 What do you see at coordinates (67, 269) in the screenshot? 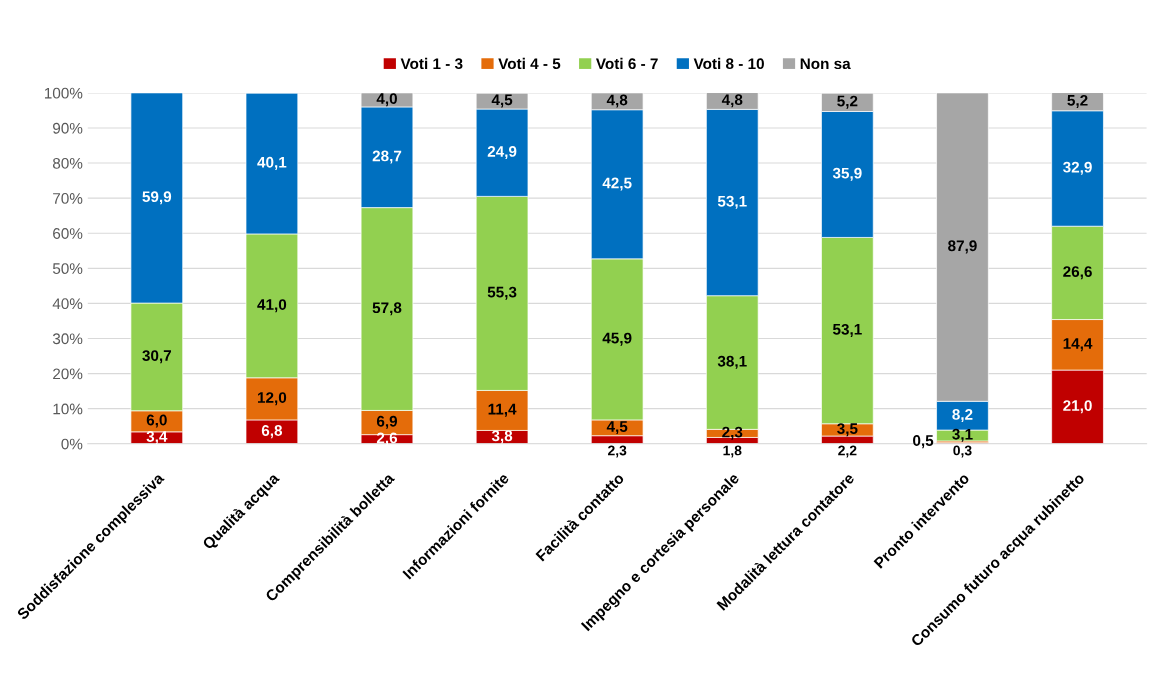
I see `y-tick-label: 50%` at bounding box center [67, 269].